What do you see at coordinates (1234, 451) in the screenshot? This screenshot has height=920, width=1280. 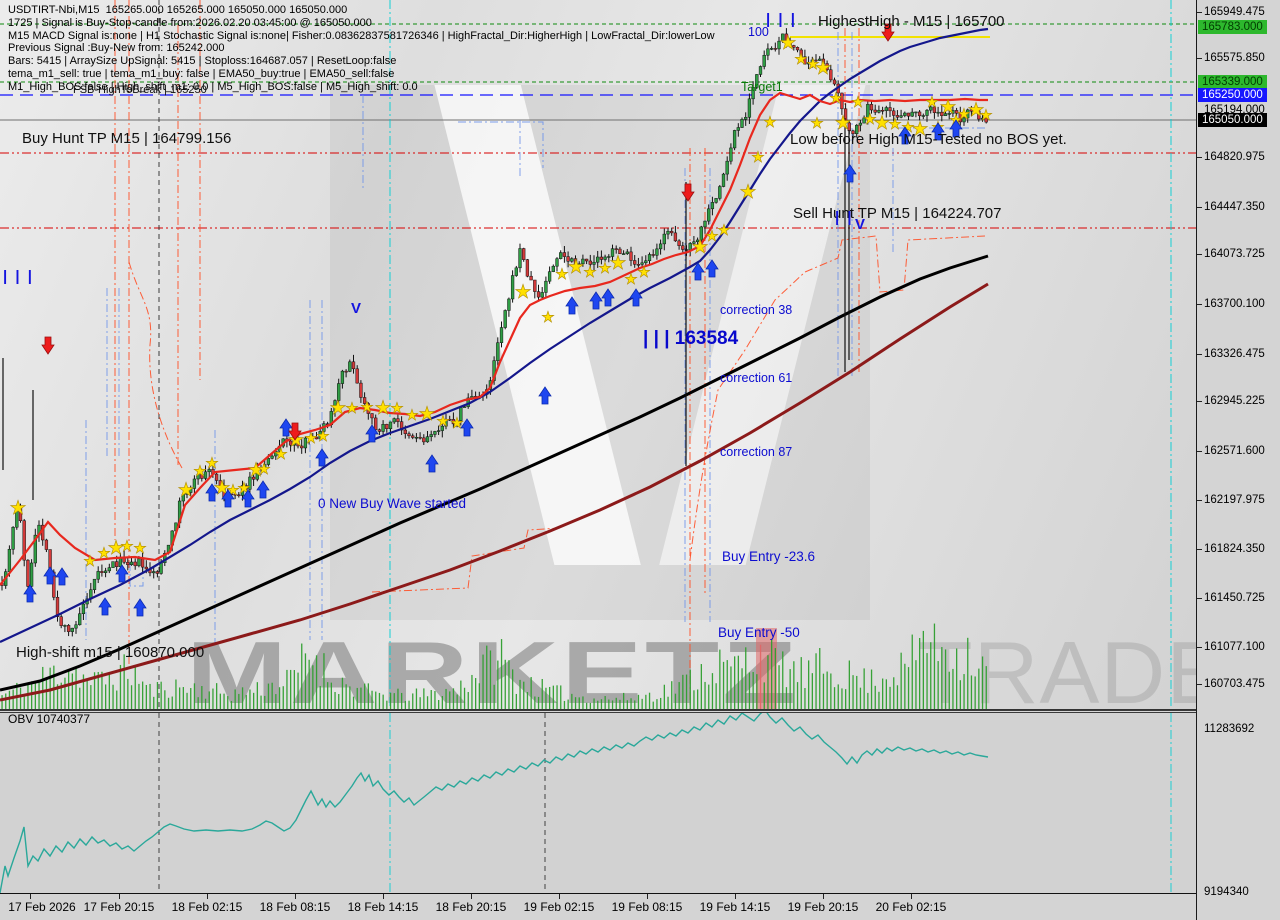 I see `price-label: 162571.600` at bounding box center [1234, 451].